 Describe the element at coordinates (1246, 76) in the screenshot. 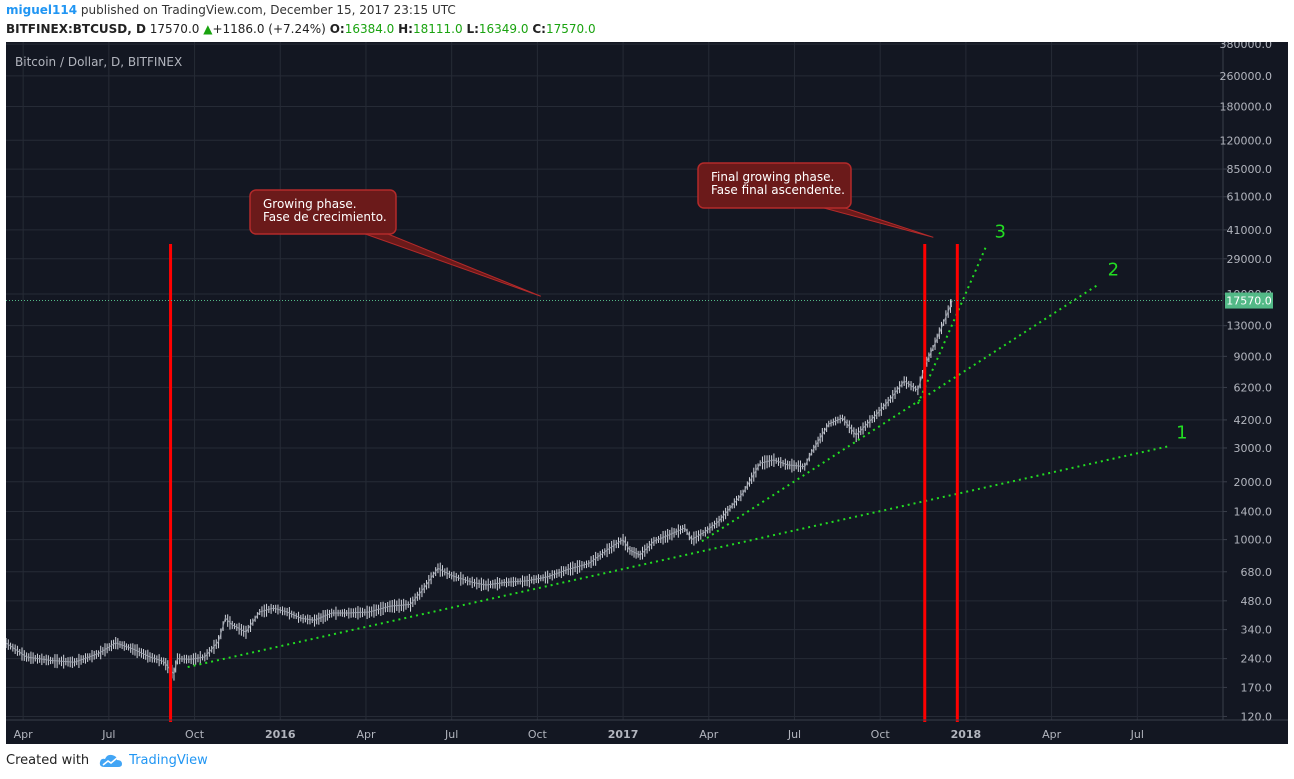

I see `y-tick-label: 260000.0` at that location.